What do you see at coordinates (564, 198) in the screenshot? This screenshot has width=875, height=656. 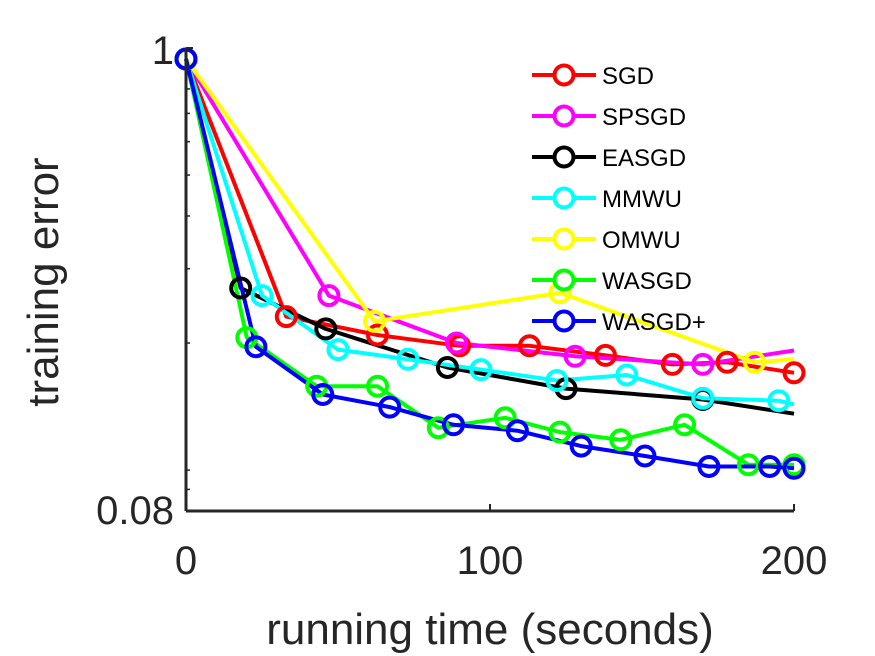 I see `legend-marker-mmwu` at bounding box center [564, 198].